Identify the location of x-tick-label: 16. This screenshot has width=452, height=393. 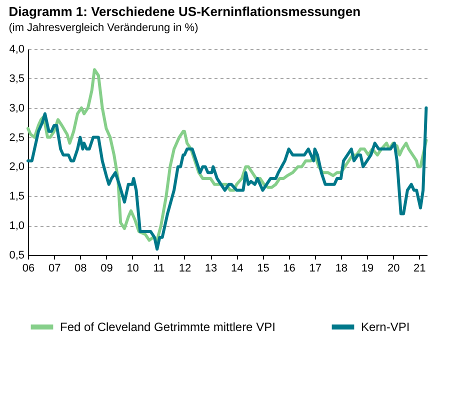
(289, 268).